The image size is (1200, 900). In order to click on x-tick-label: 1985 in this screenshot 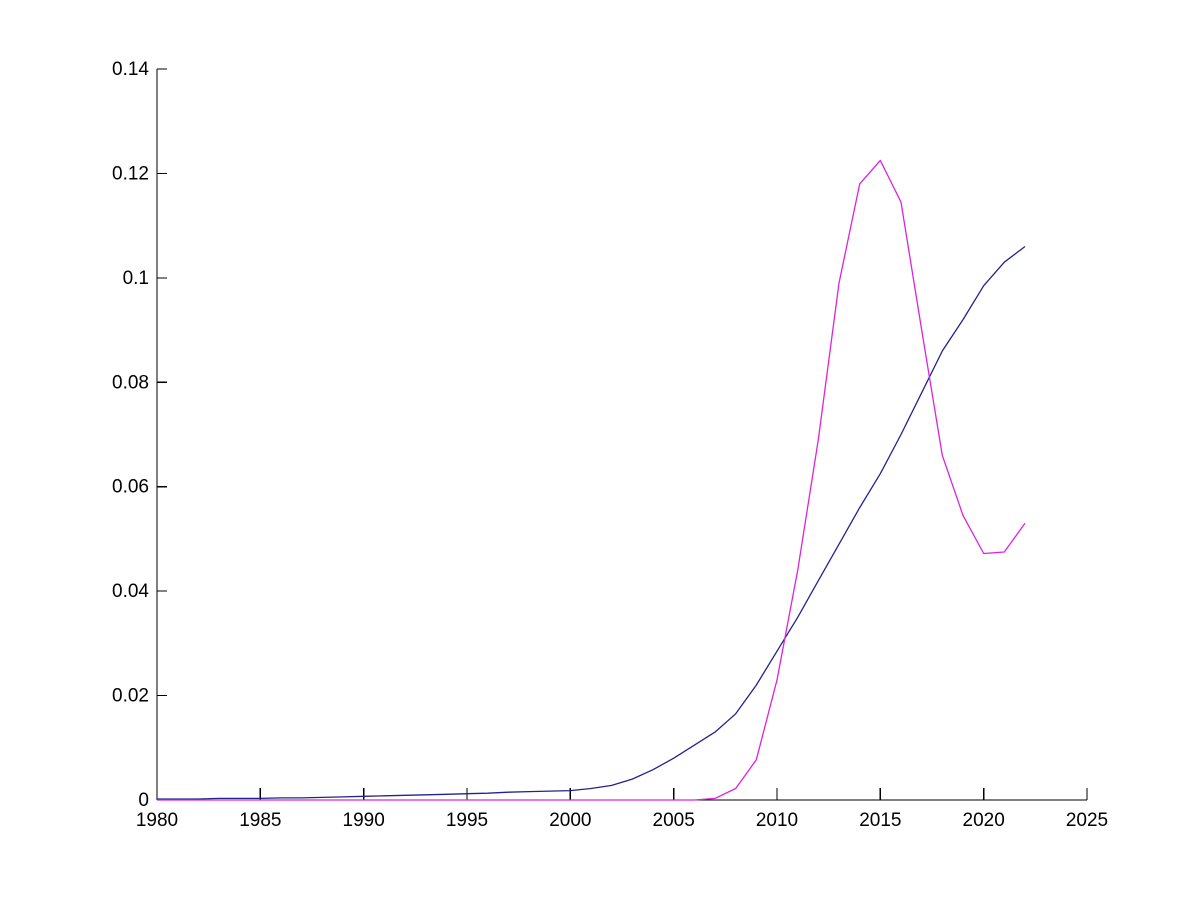, I will do `click(260, 820)`.